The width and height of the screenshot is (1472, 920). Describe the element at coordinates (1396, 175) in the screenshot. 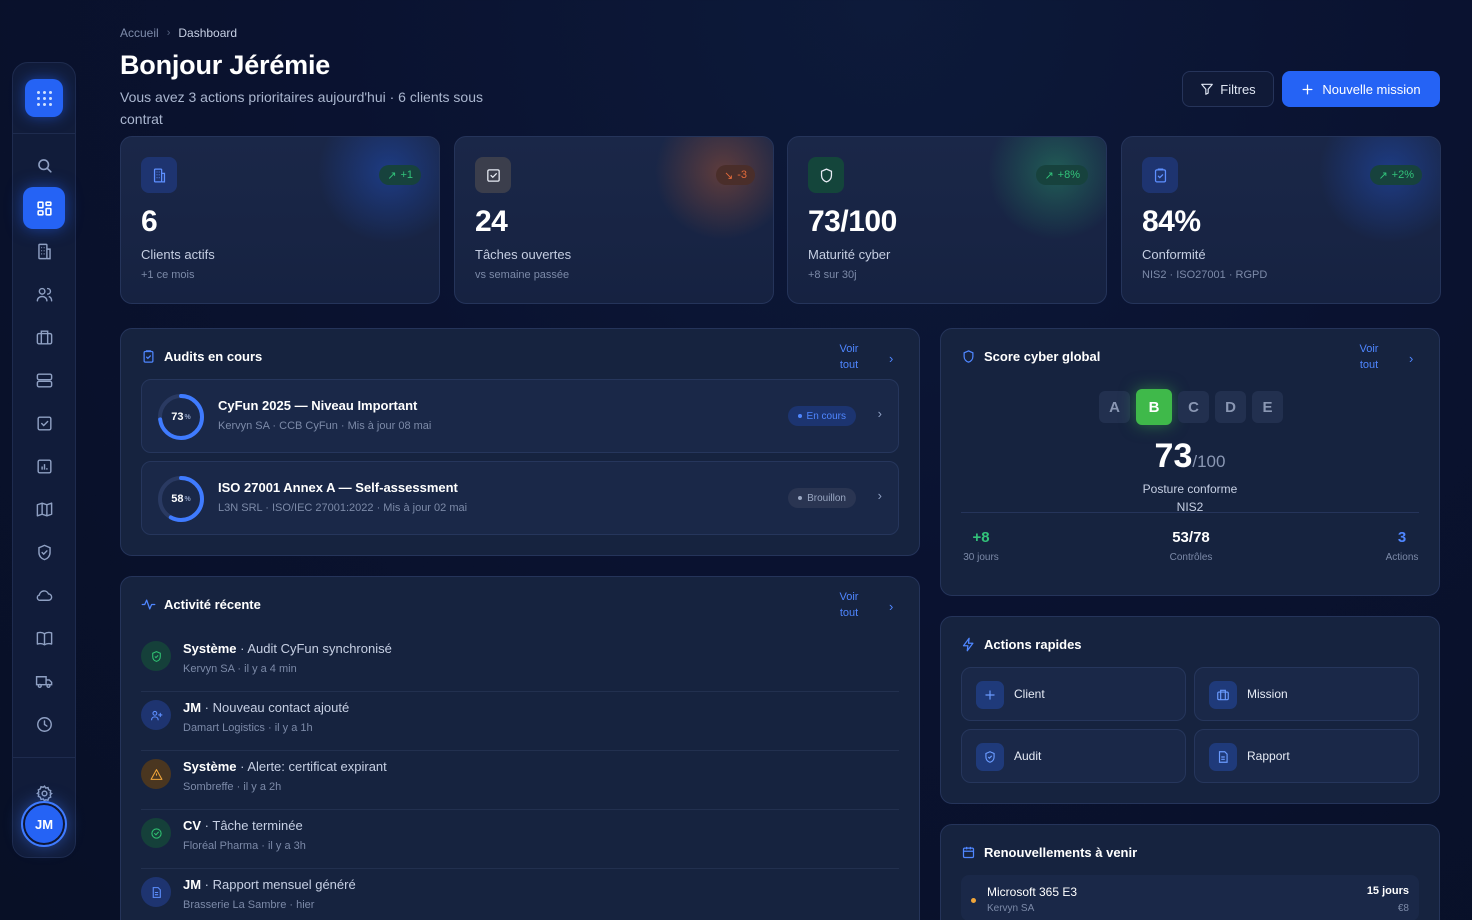

I see `trend-badge: ↗ +2%` at that location.